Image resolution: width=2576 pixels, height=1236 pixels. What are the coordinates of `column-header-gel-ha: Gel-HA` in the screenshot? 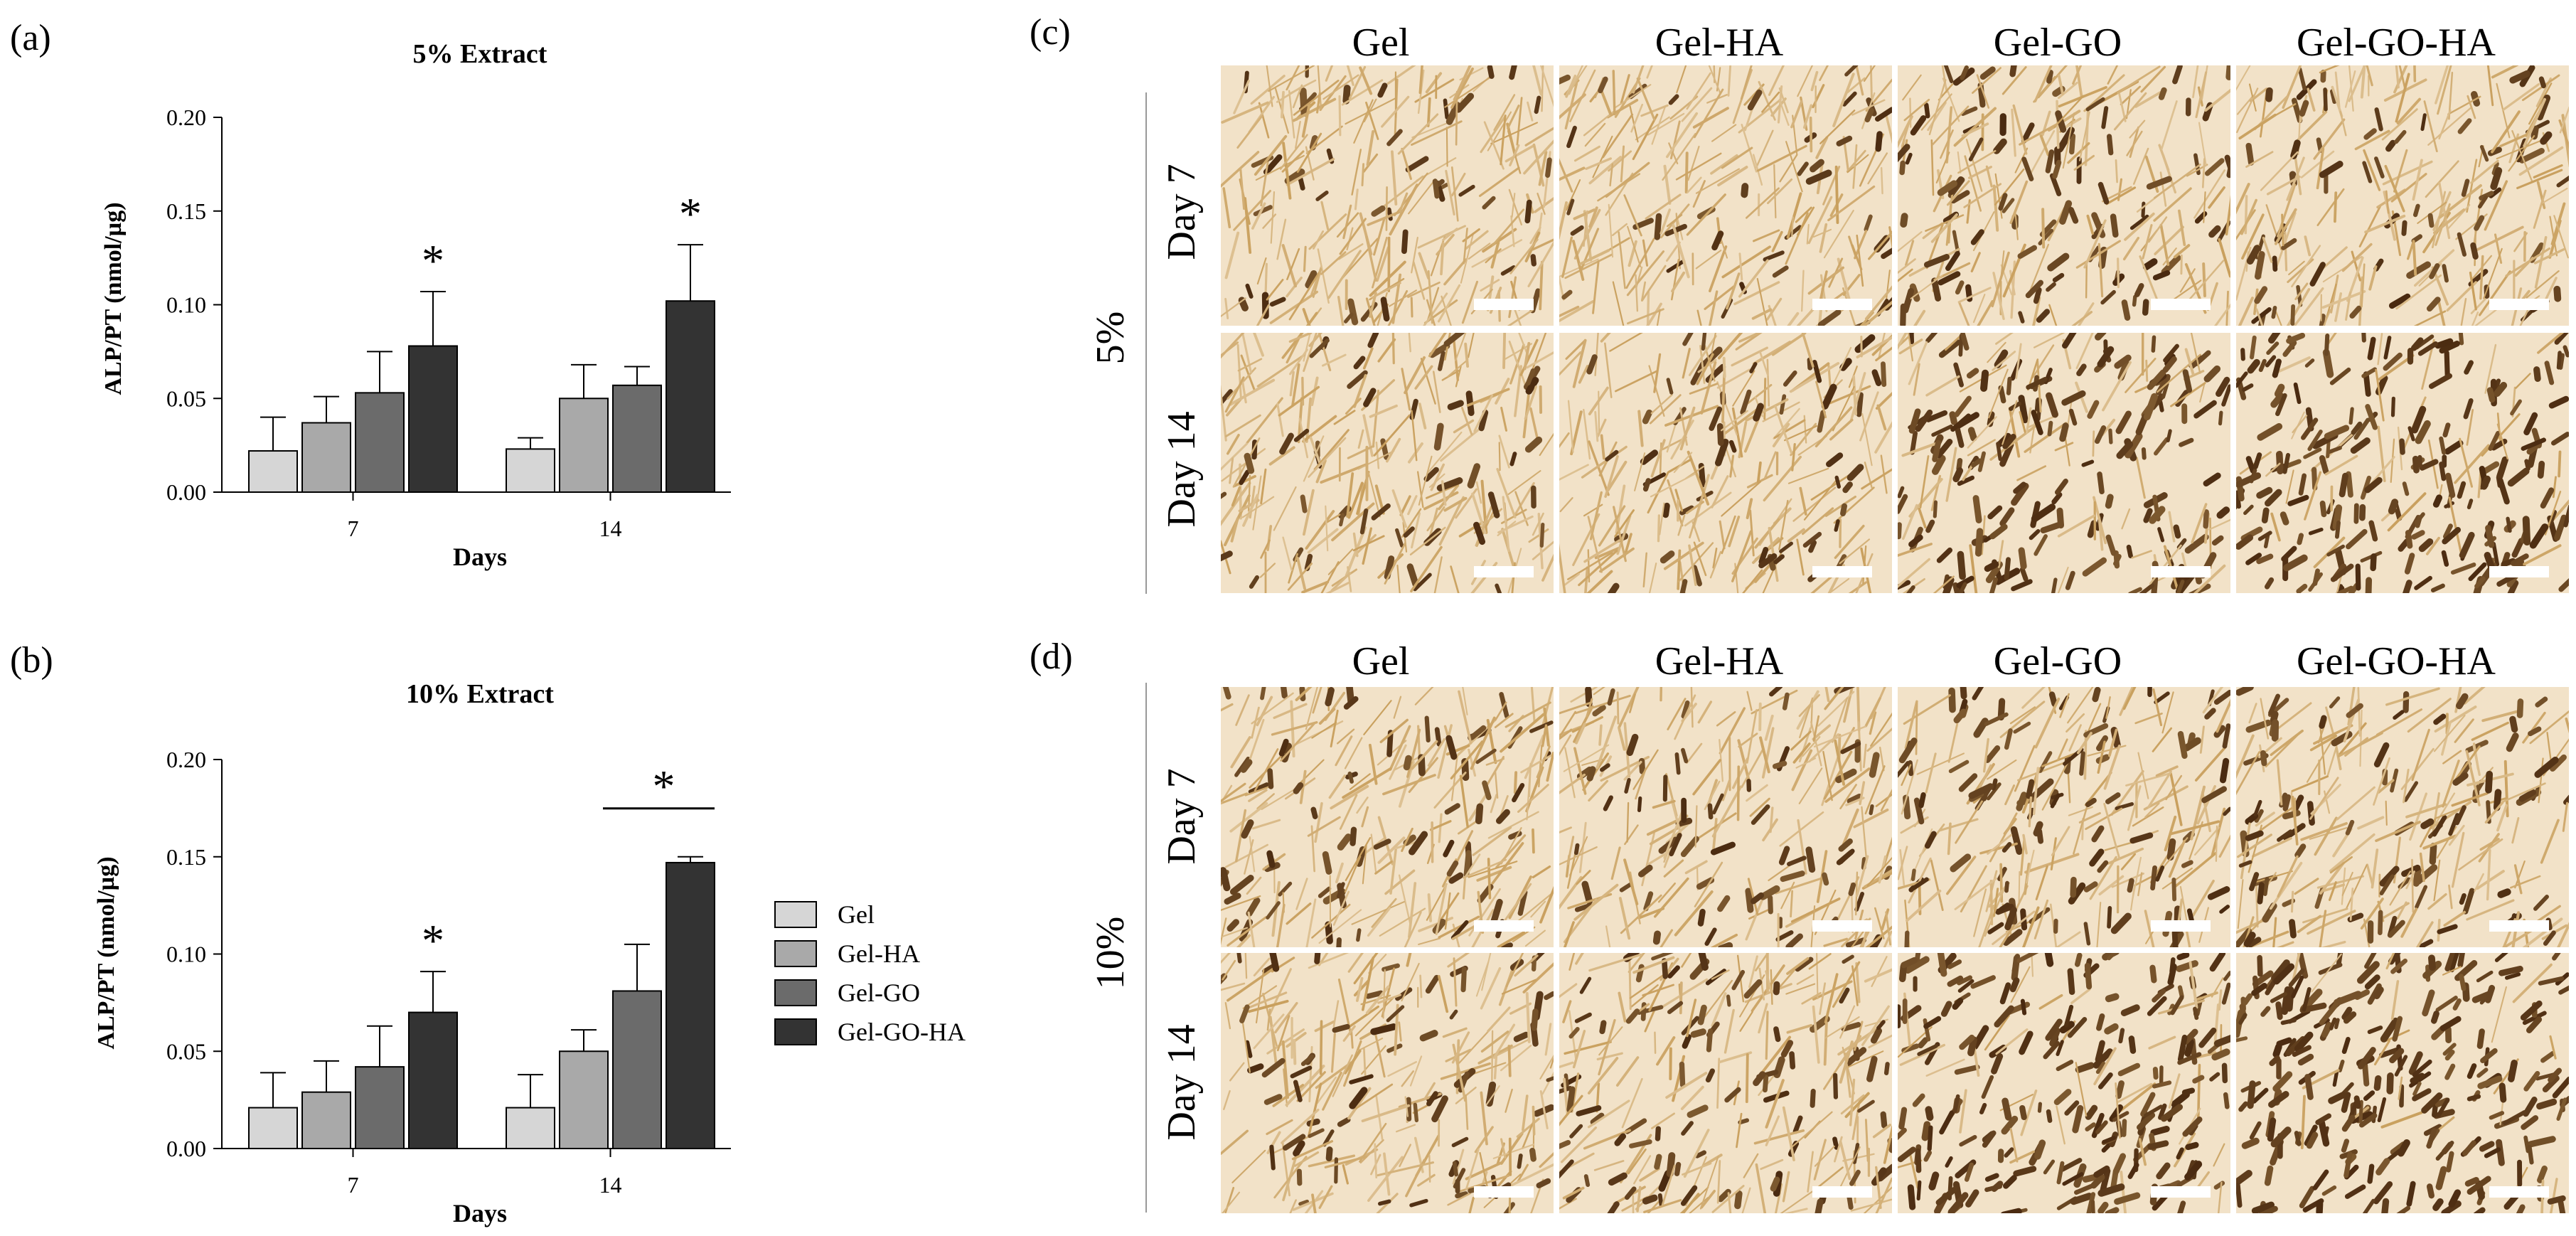 It's located at (1720, 661).